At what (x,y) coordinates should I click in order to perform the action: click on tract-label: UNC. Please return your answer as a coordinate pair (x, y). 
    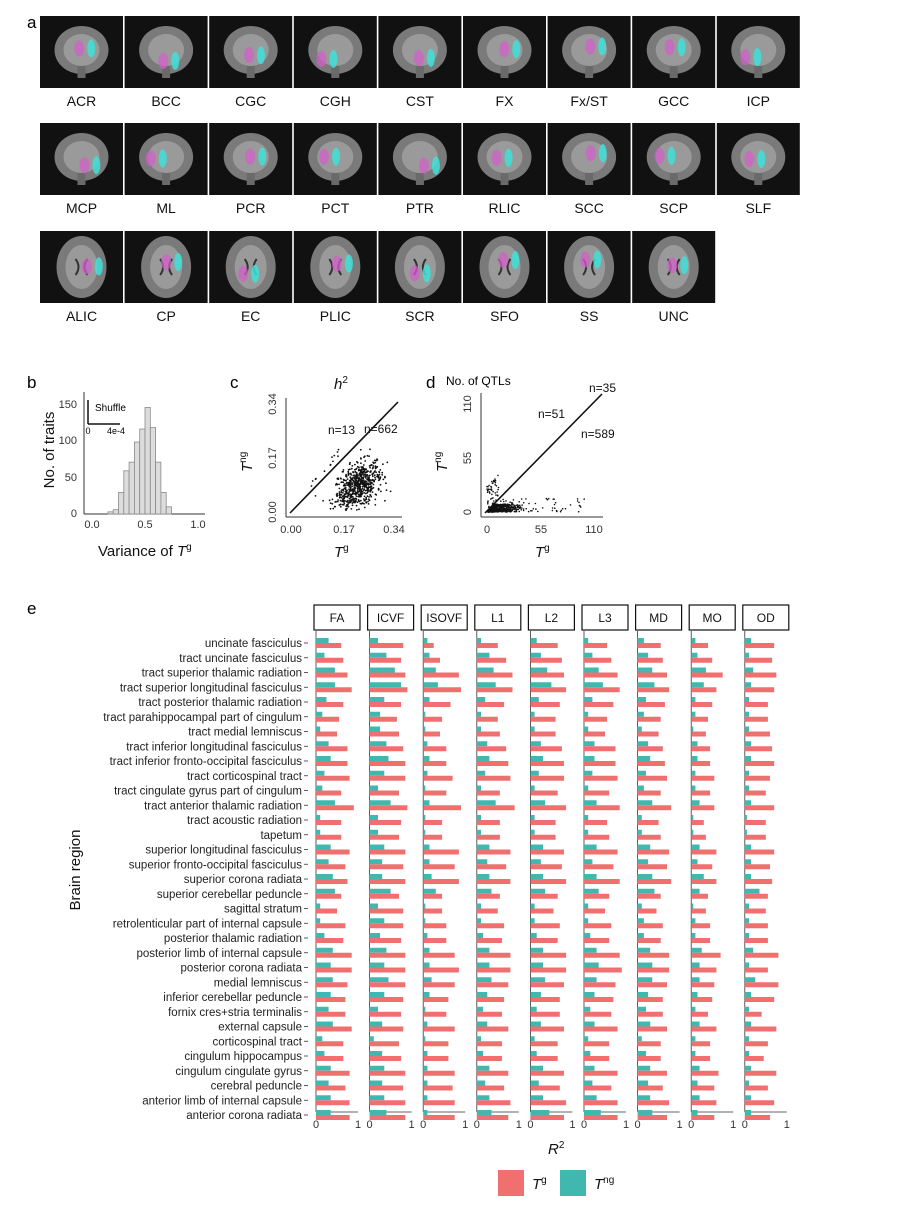
    Looking at the image, I should click on (674, 316).